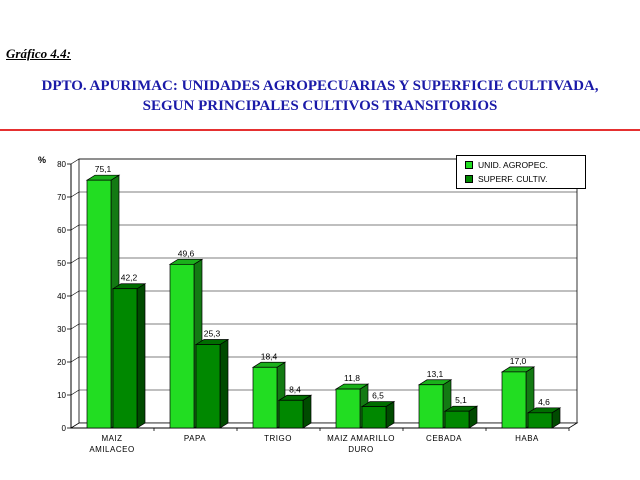 This screenshot has height=480, width=640. I want to click on y-tick-label: 30, so click(61, 329).